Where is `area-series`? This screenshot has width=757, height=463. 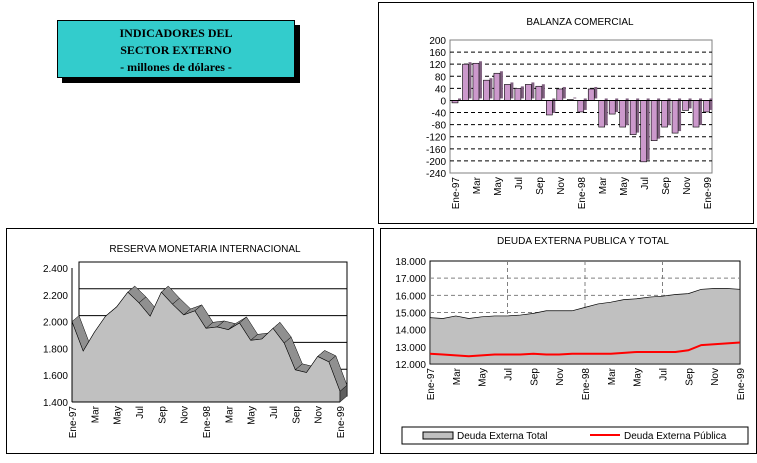 area-series is located at coordinates (206, 347).